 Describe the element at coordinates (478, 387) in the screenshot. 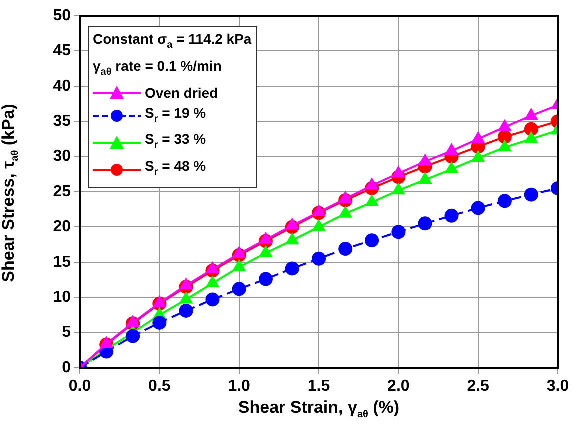

I see `x-tick-label: 2.5` at that location.